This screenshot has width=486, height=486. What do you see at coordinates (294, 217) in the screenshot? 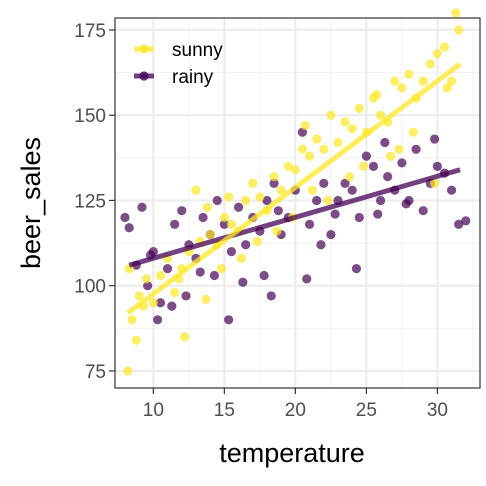
I see `trend-line-rainy` at bounding box center [294, 217].